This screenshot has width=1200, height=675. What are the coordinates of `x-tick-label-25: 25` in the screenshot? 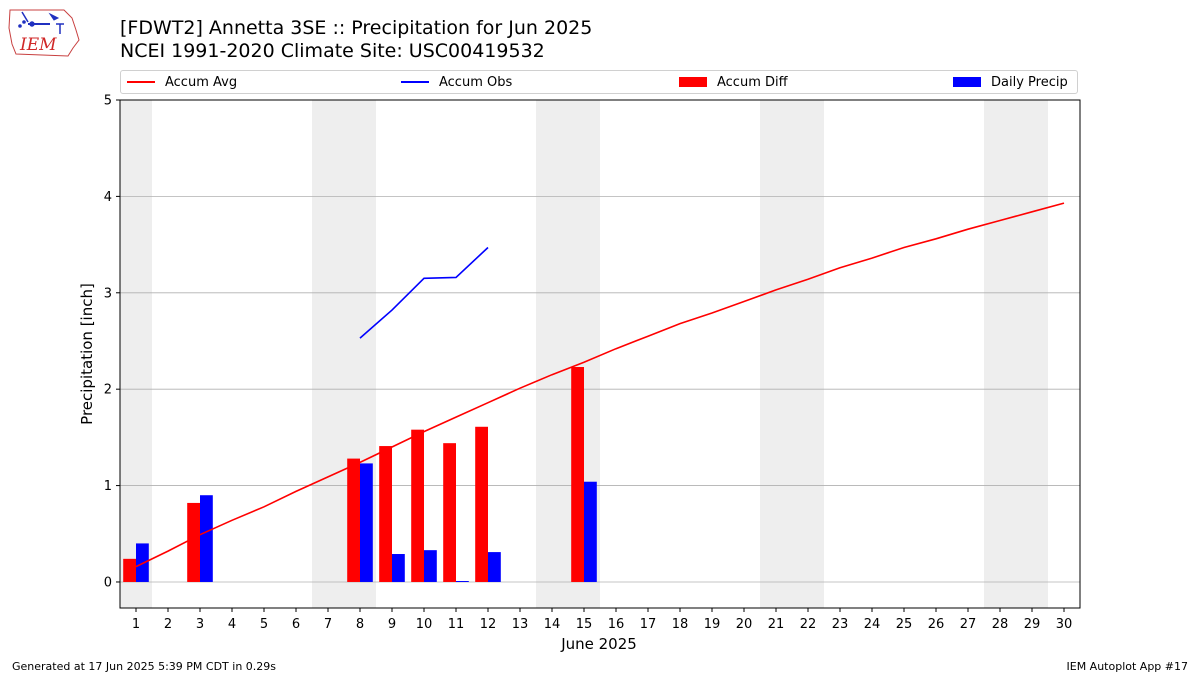 It's located at (904, 624).